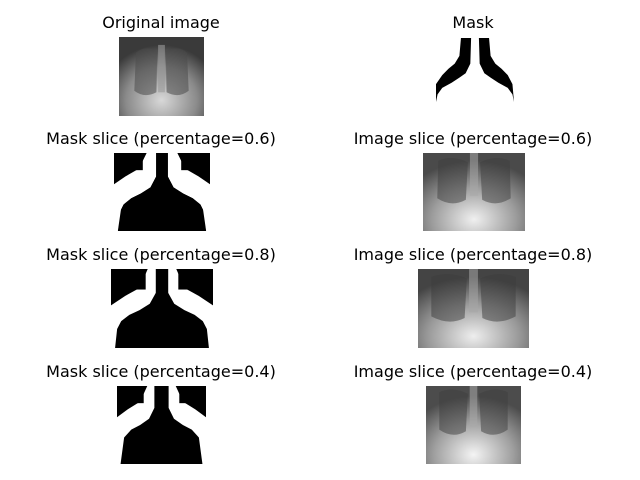  What do you see at coordinates (161, 22) in the screenshot?
I see `panel-title-original-image: Original image` at bounding box center [161, 22].